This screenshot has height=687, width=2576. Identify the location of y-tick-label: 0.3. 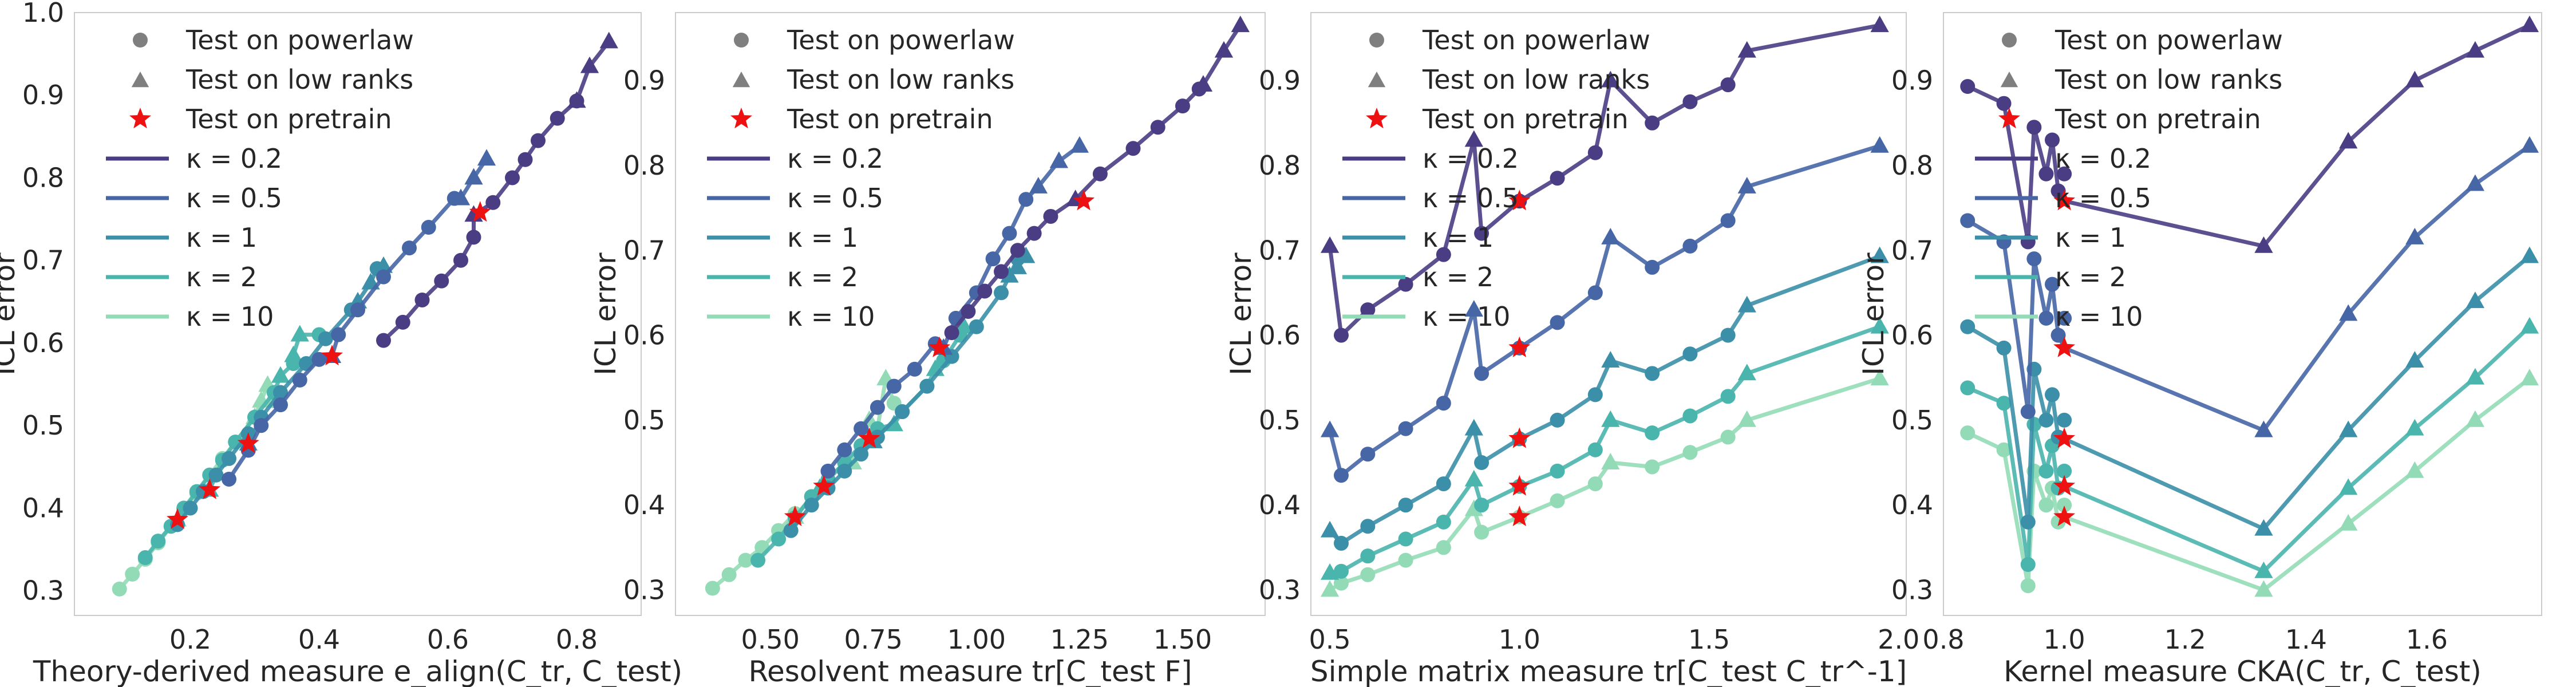
(1912, 590).